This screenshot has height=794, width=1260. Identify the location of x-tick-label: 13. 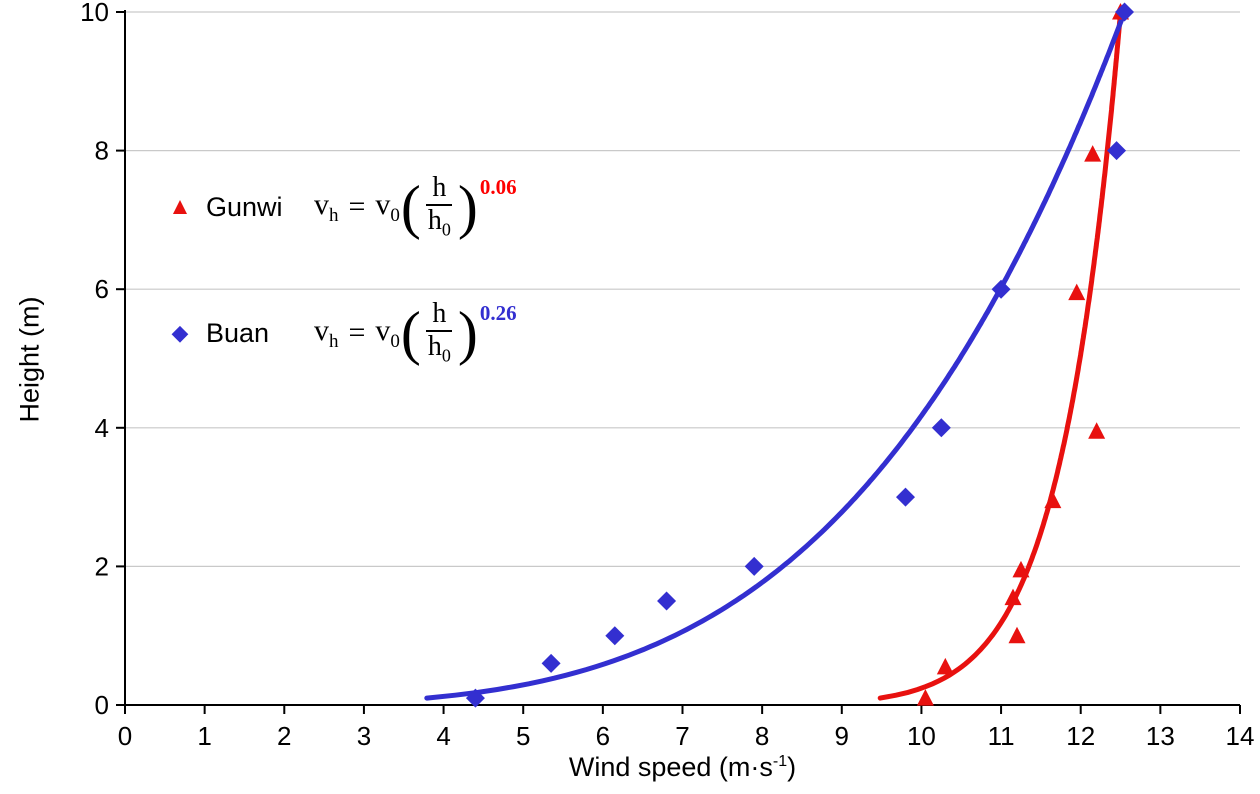
(1160, 736).